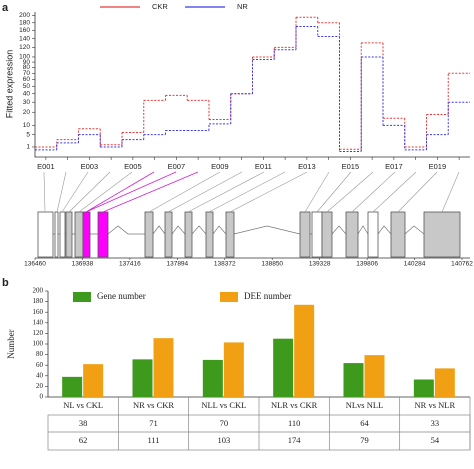  Describe the element at coordinates (11, 344) in the screenshot. I see `y-axis-label: Number` at that location.